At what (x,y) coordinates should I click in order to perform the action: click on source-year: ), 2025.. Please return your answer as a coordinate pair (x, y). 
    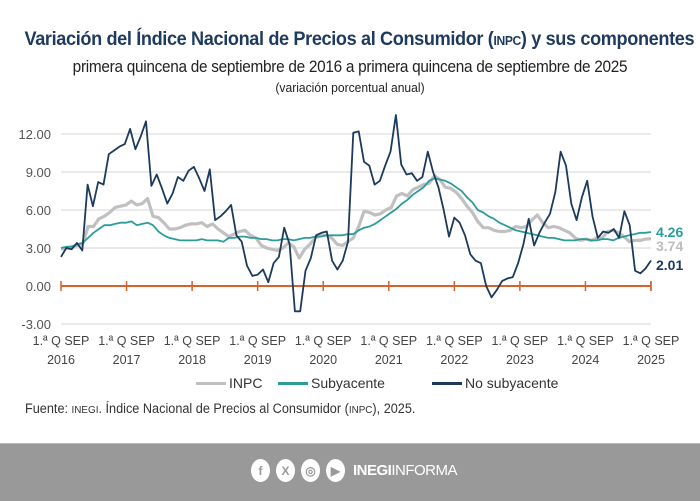
    Looking at the image, I should click on (394, 408).